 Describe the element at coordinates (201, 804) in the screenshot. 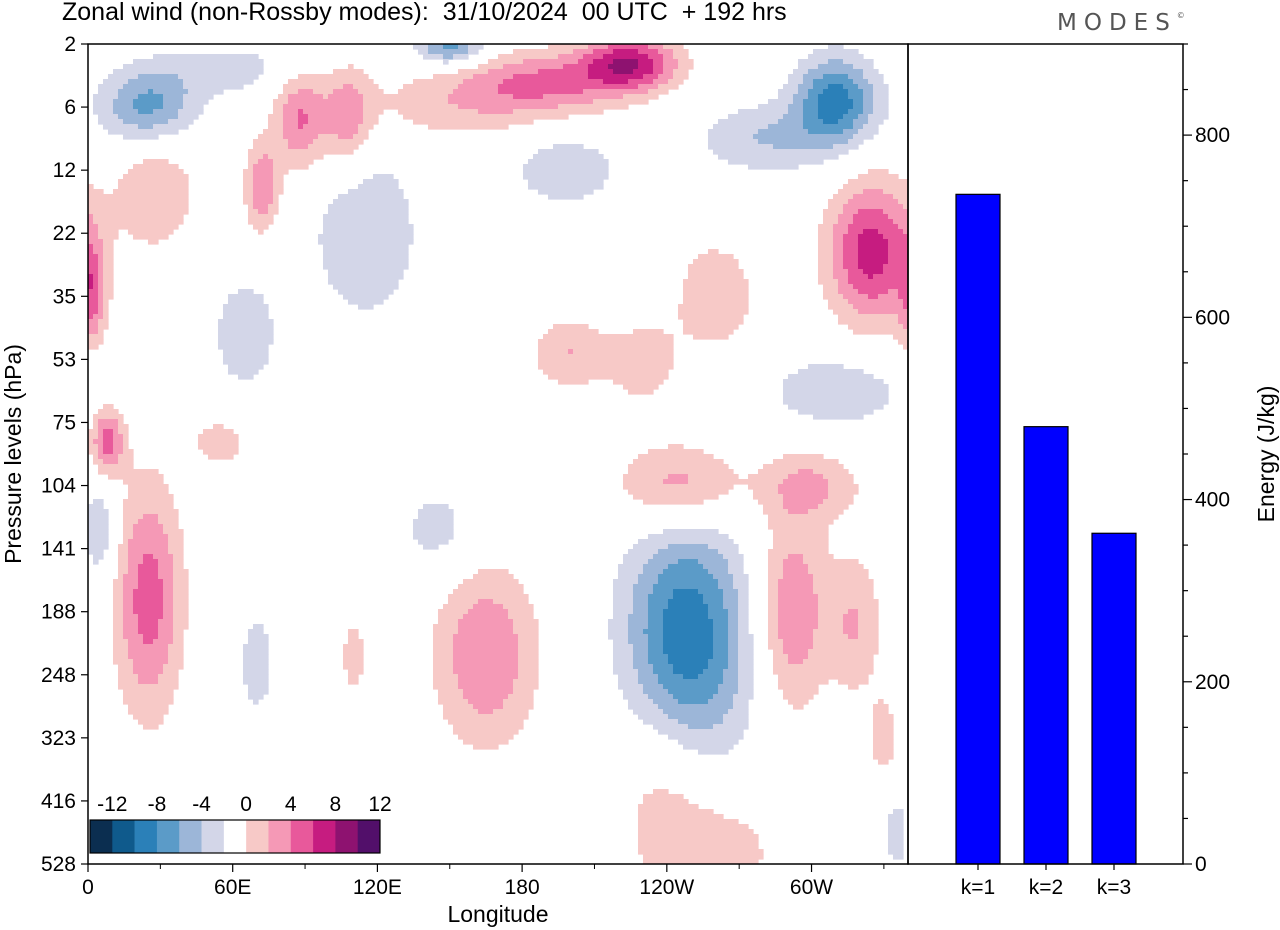

I see `colorbar-label: -4` at that location.